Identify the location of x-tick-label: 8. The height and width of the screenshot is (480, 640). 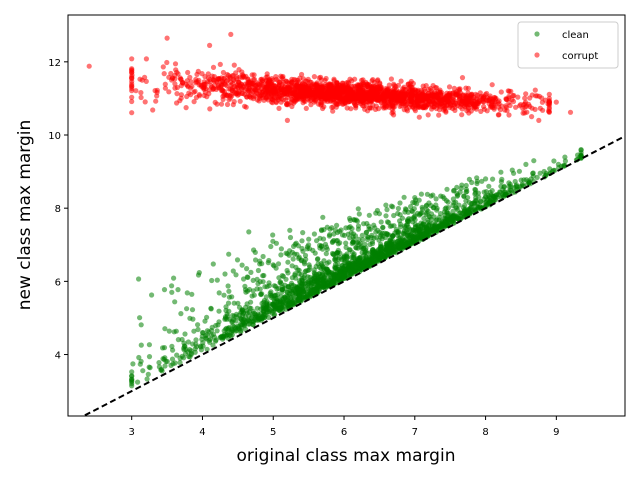
(485, 432).